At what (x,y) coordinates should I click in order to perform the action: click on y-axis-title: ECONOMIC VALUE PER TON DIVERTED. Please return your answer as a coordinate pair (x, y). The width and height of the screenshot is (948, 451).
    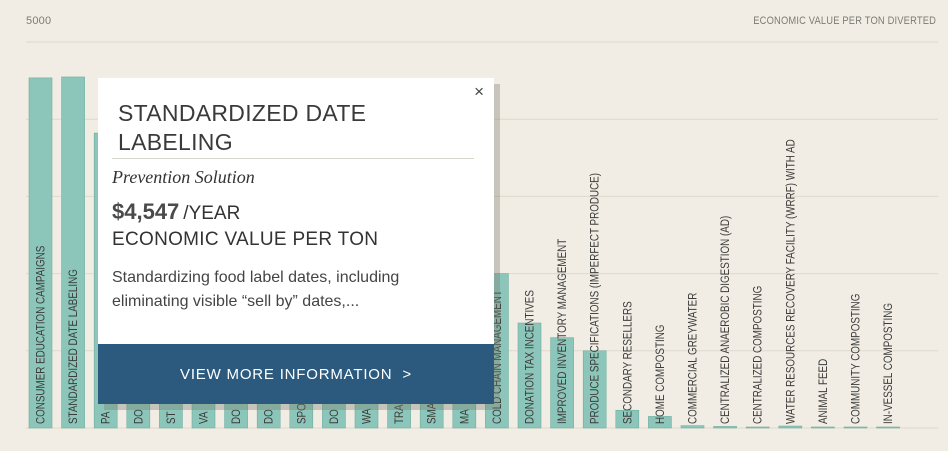
    Looking at the image, I should click on (844, 21).